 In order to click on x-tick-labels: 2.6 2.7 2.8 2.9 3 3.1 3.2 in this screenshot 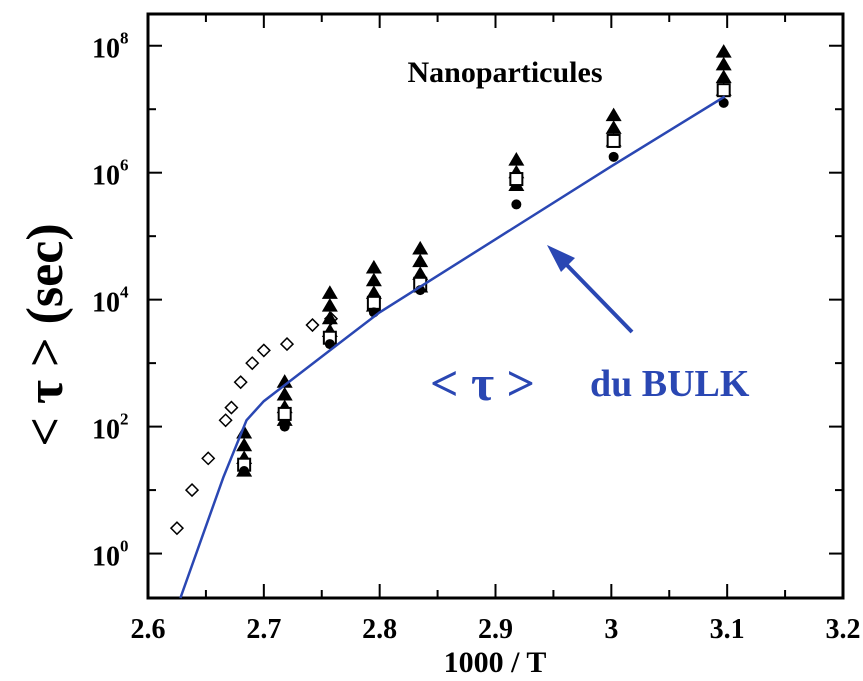, I will do `click(496, 629)`.